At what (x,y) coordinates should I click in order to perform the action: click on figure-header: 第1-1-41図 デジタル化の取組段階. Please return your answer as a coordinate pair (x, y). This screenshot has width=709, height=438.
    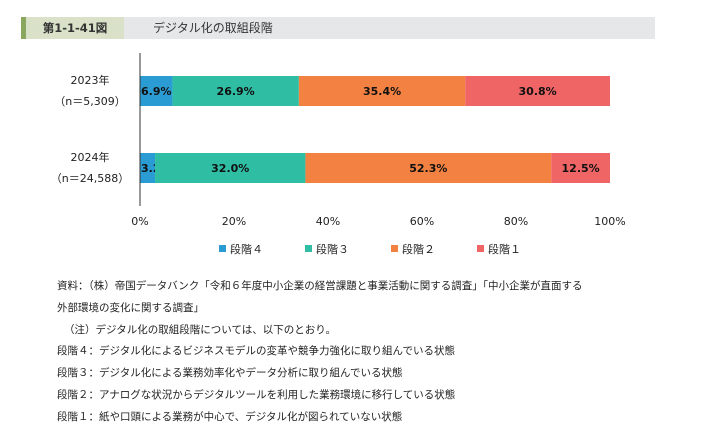
    Looking at the image, I should click on (338, 28).